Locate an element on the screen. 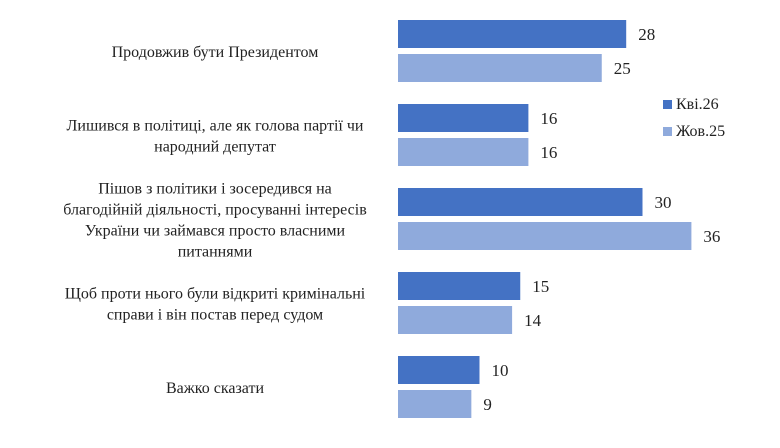  category-label-5: Важко сказати is located at coordinates (215, 388).